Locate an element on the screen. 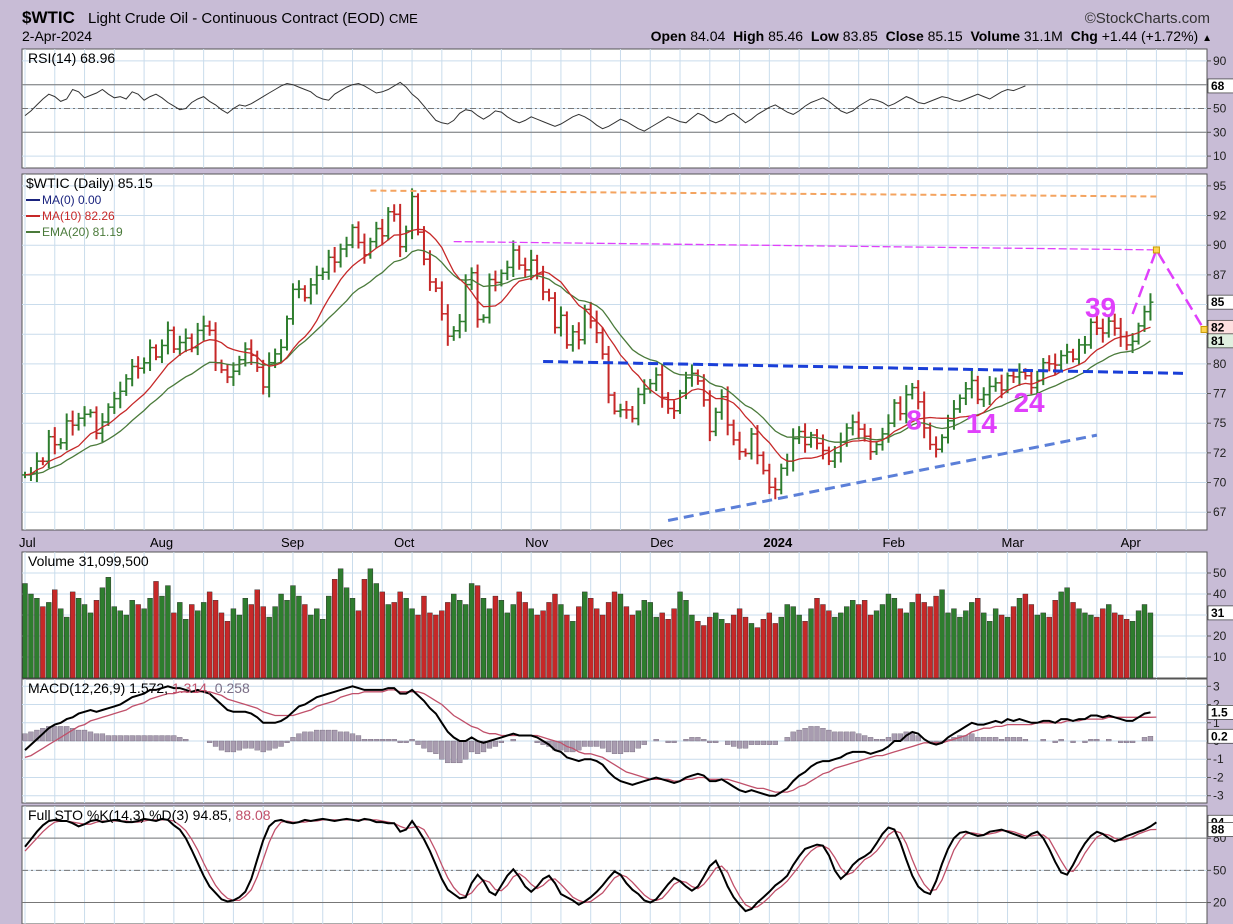 The image size is (1233, 924). y-tick-label: 92 is located at coordinates (1220, 216).